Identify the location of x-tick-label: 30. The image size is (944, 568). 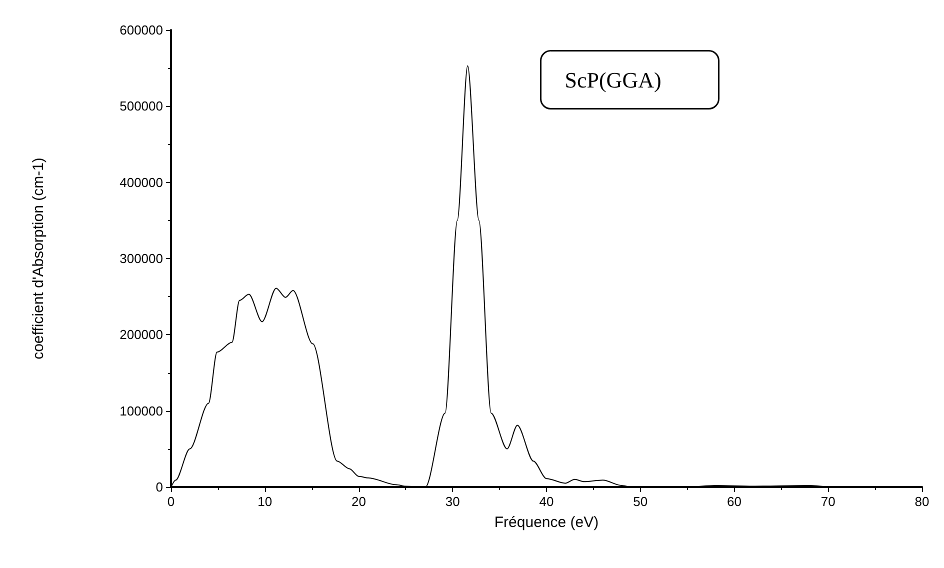
(452, 501).